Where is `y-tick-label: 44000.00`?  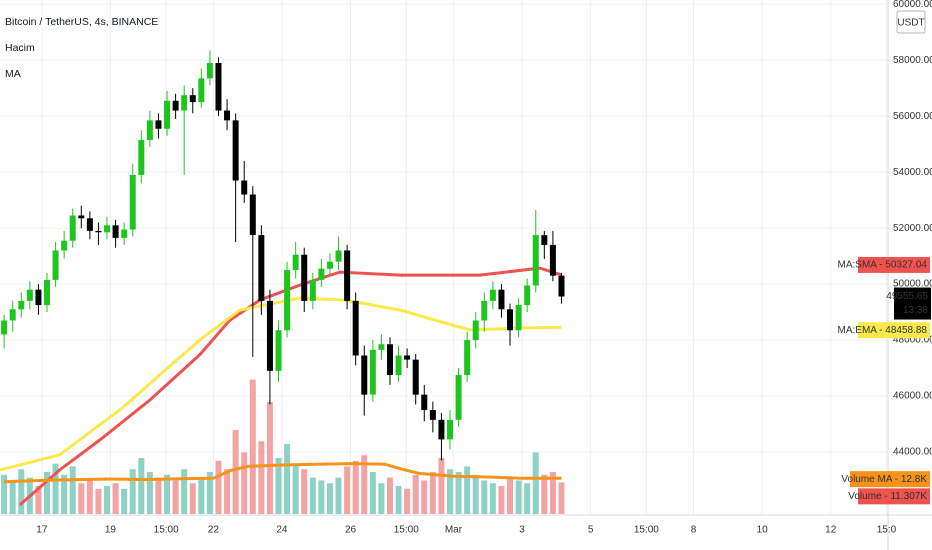 y-tick-label: 44000.00 is located at coordinates (912, 452).